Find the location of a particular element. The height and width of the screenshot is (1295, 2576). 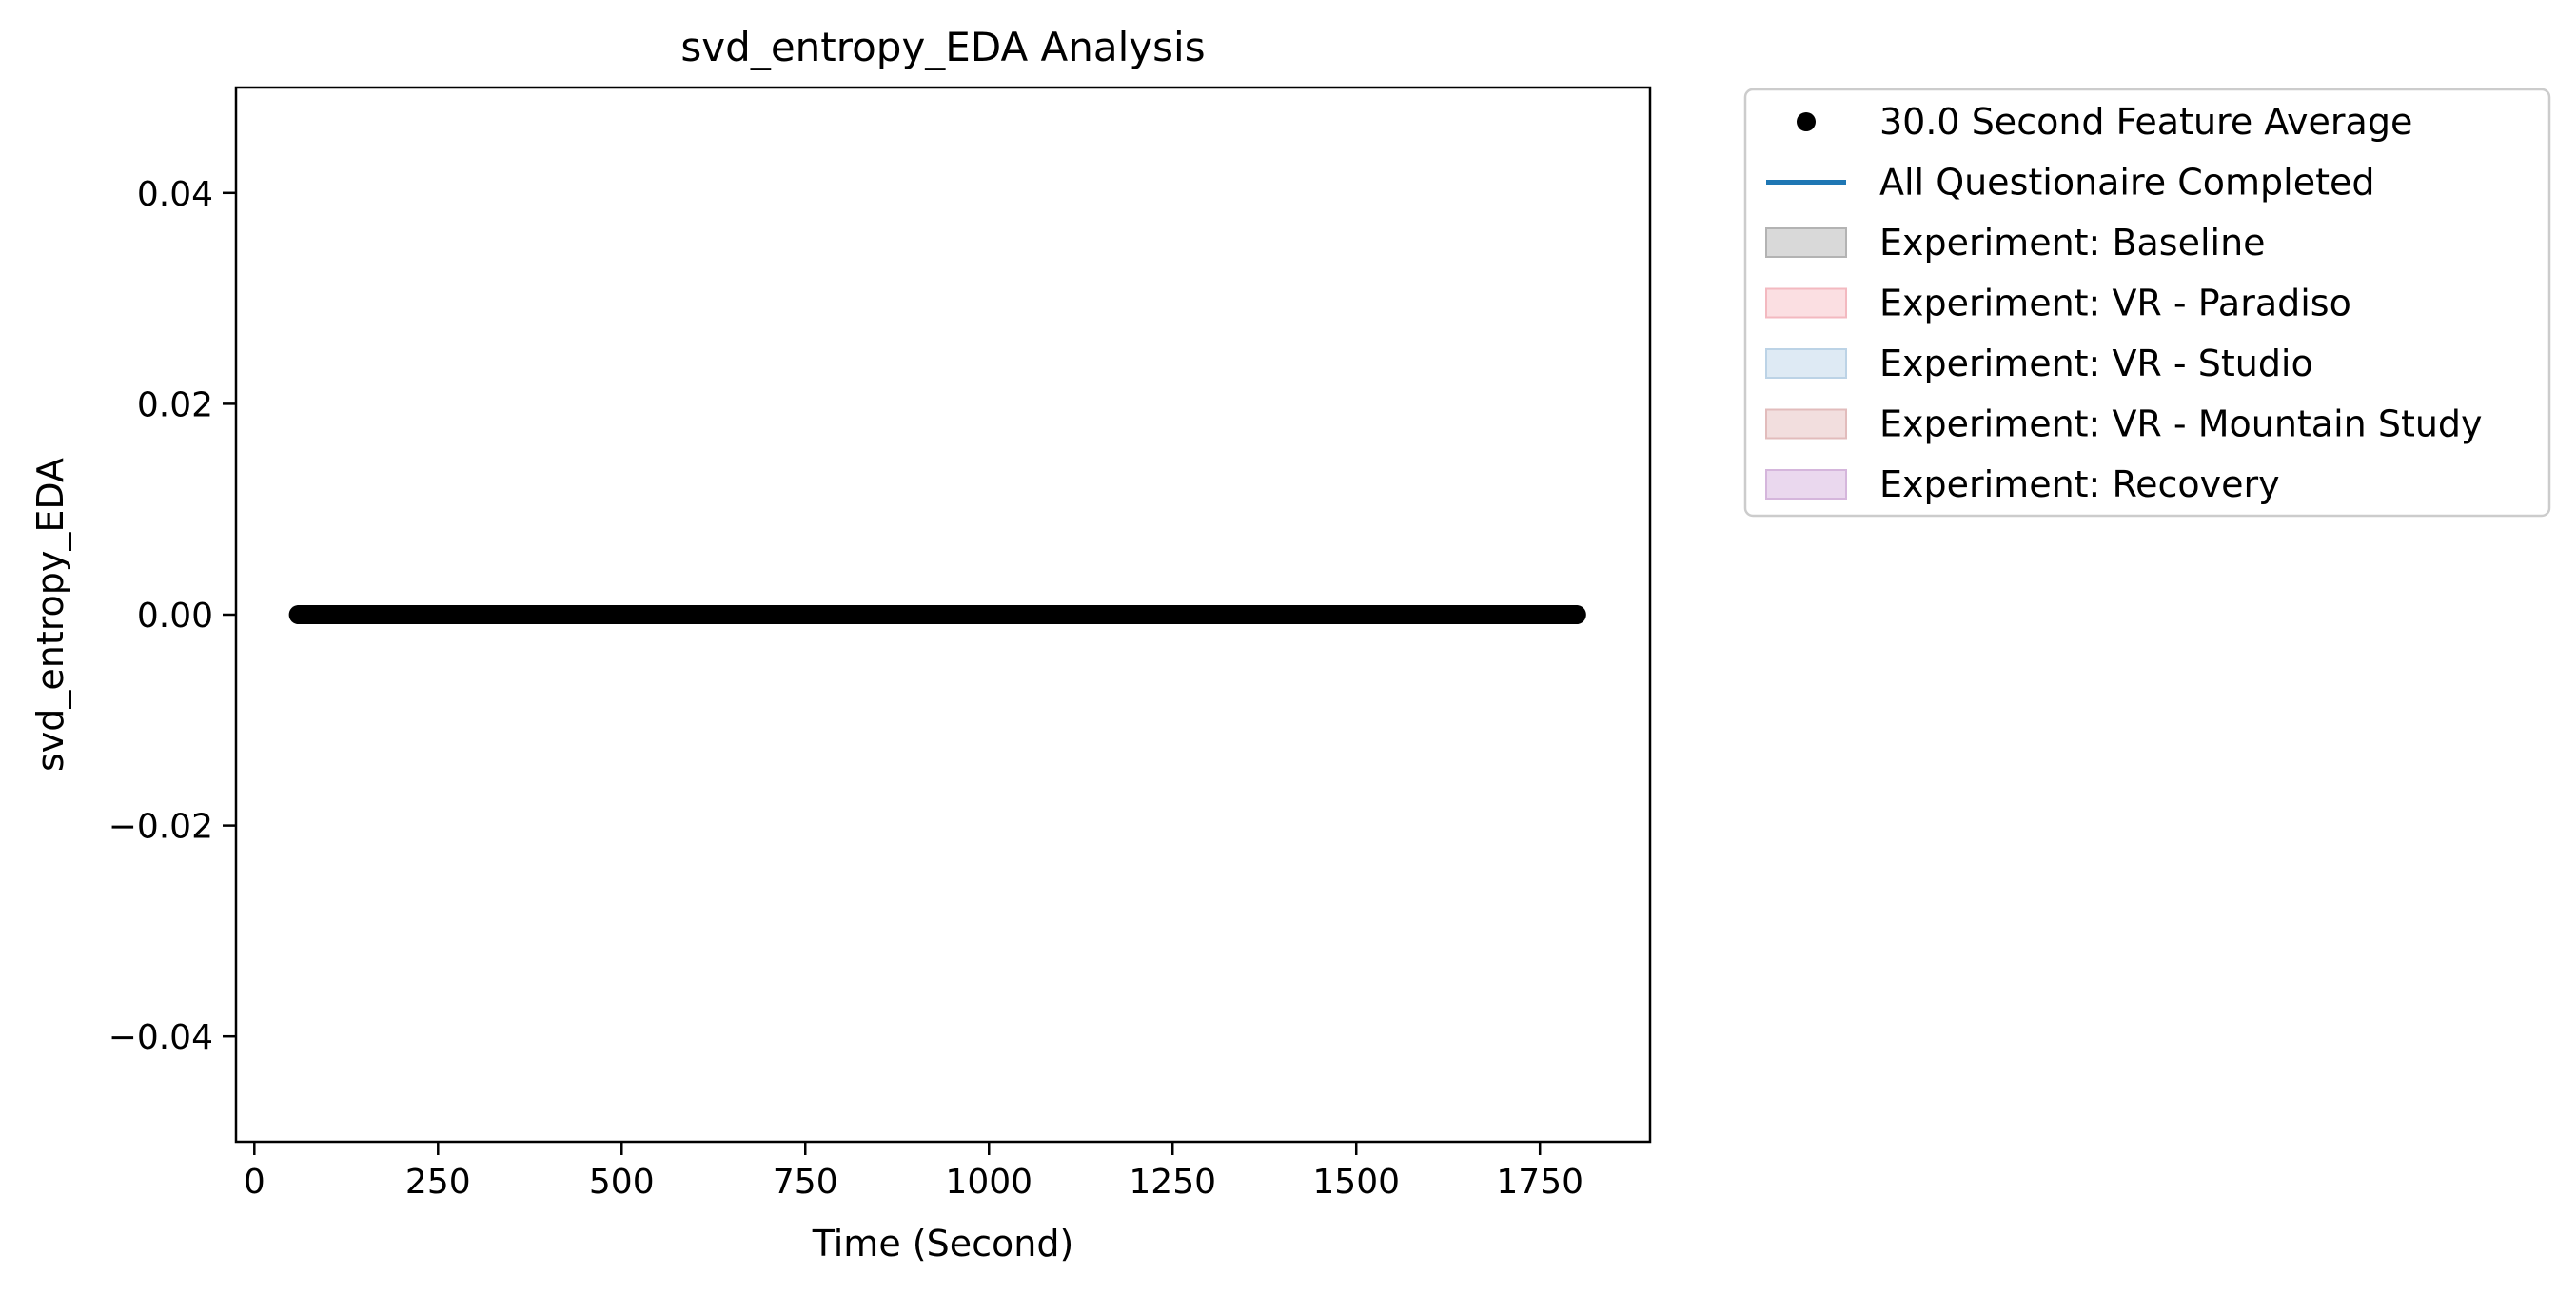

y-tick-label: −0.02 is located at coordinates (160, 827).